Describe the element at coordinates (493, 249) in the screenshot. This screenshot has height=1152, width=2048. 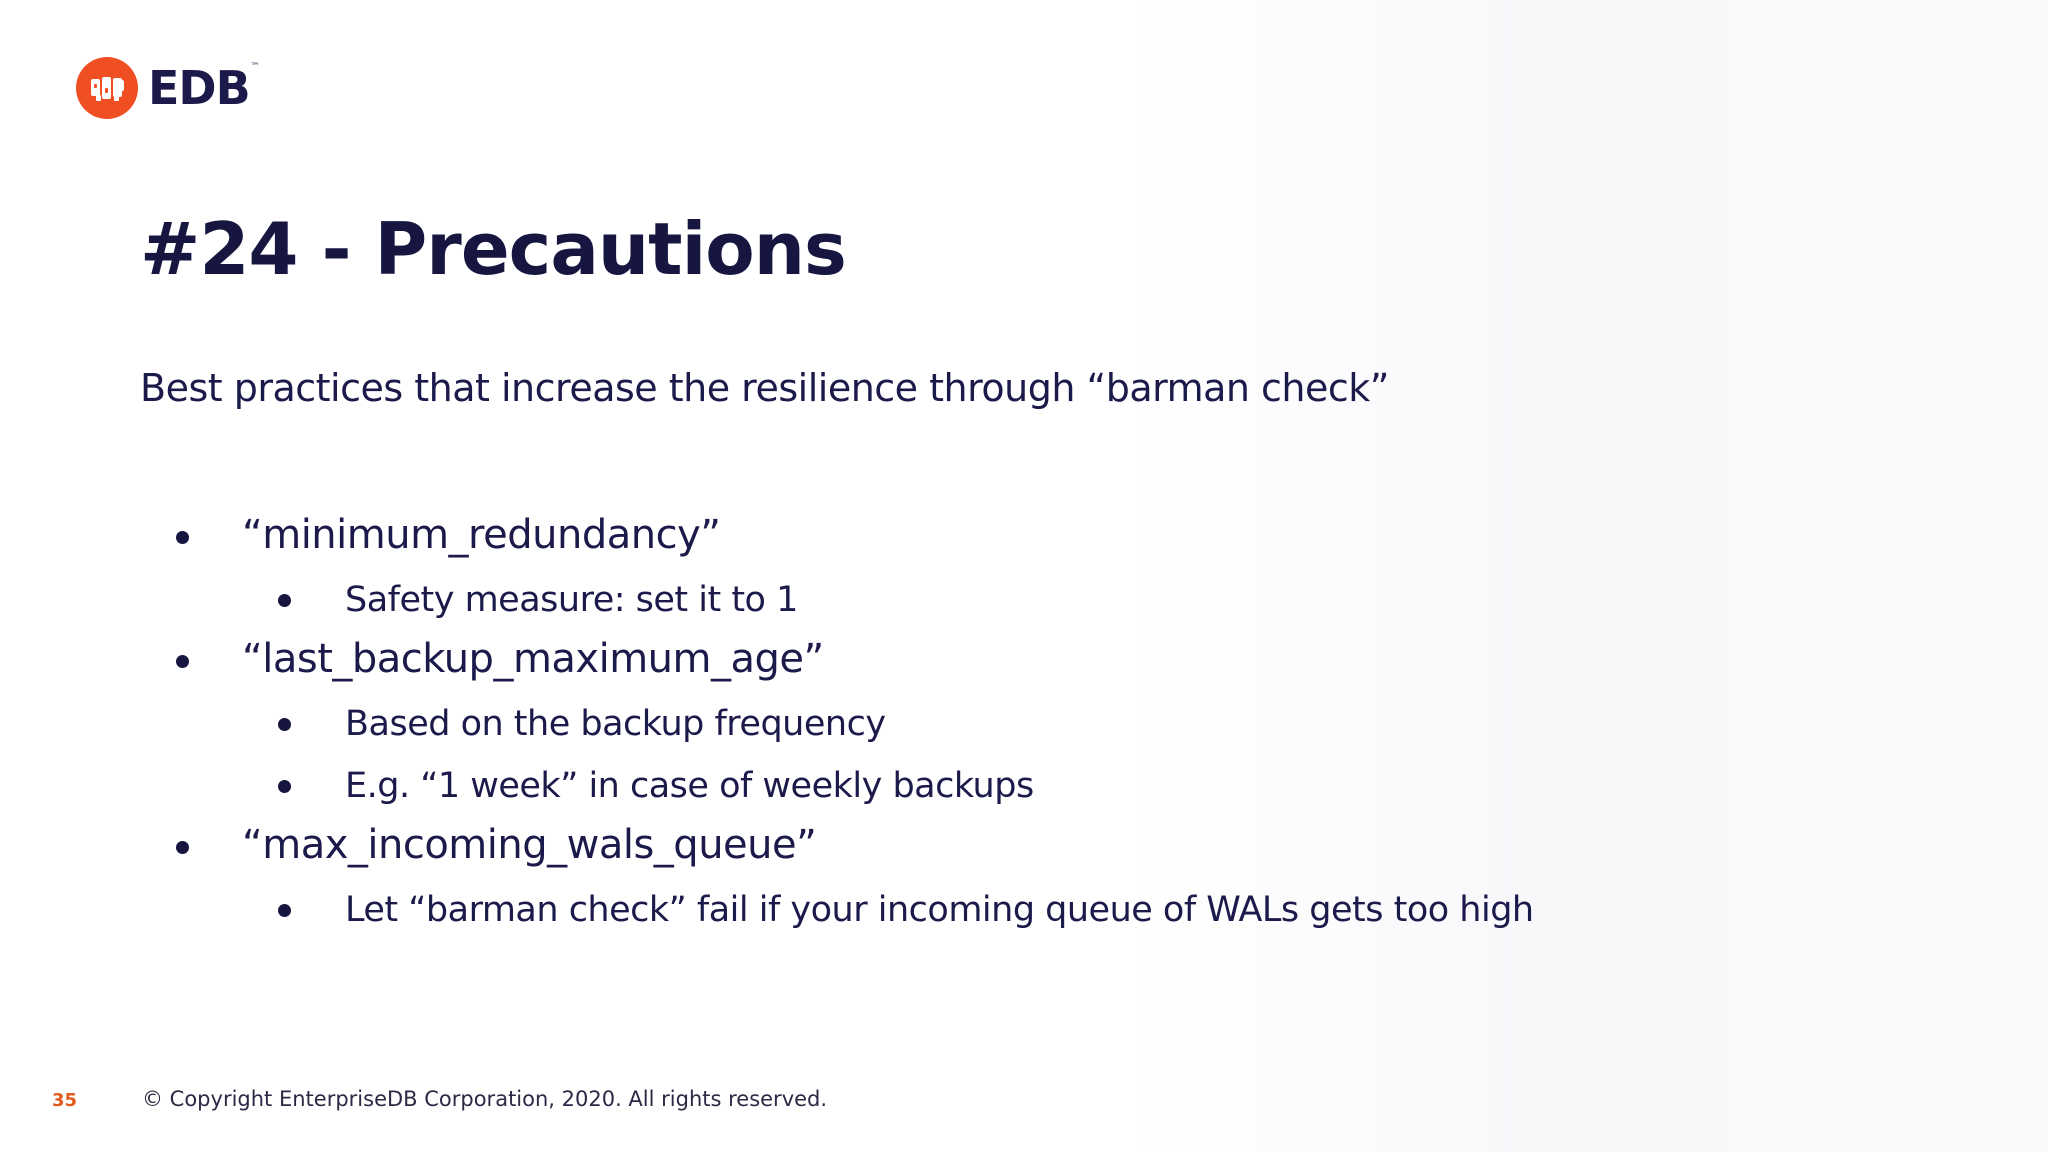
I see `slide-title: #24 - Precautions` at that location.